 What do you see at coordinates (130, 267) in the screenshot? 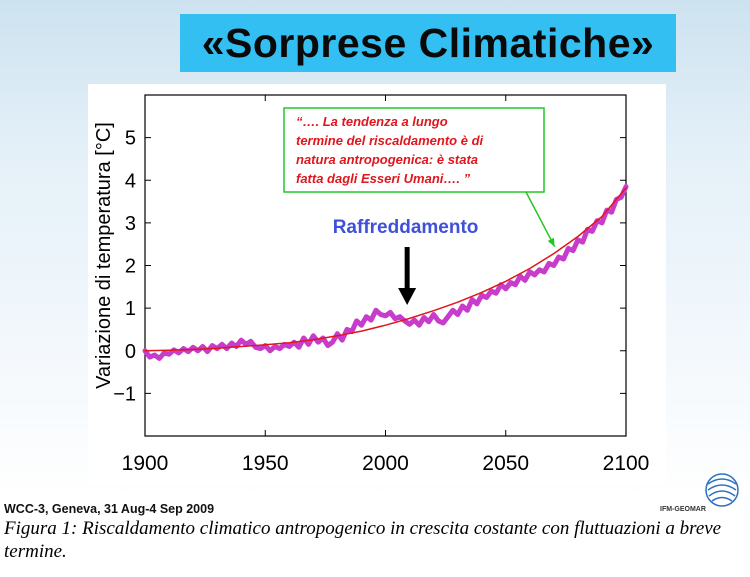
I see `y-tick-label: 2` at bounding box center [130, 267].